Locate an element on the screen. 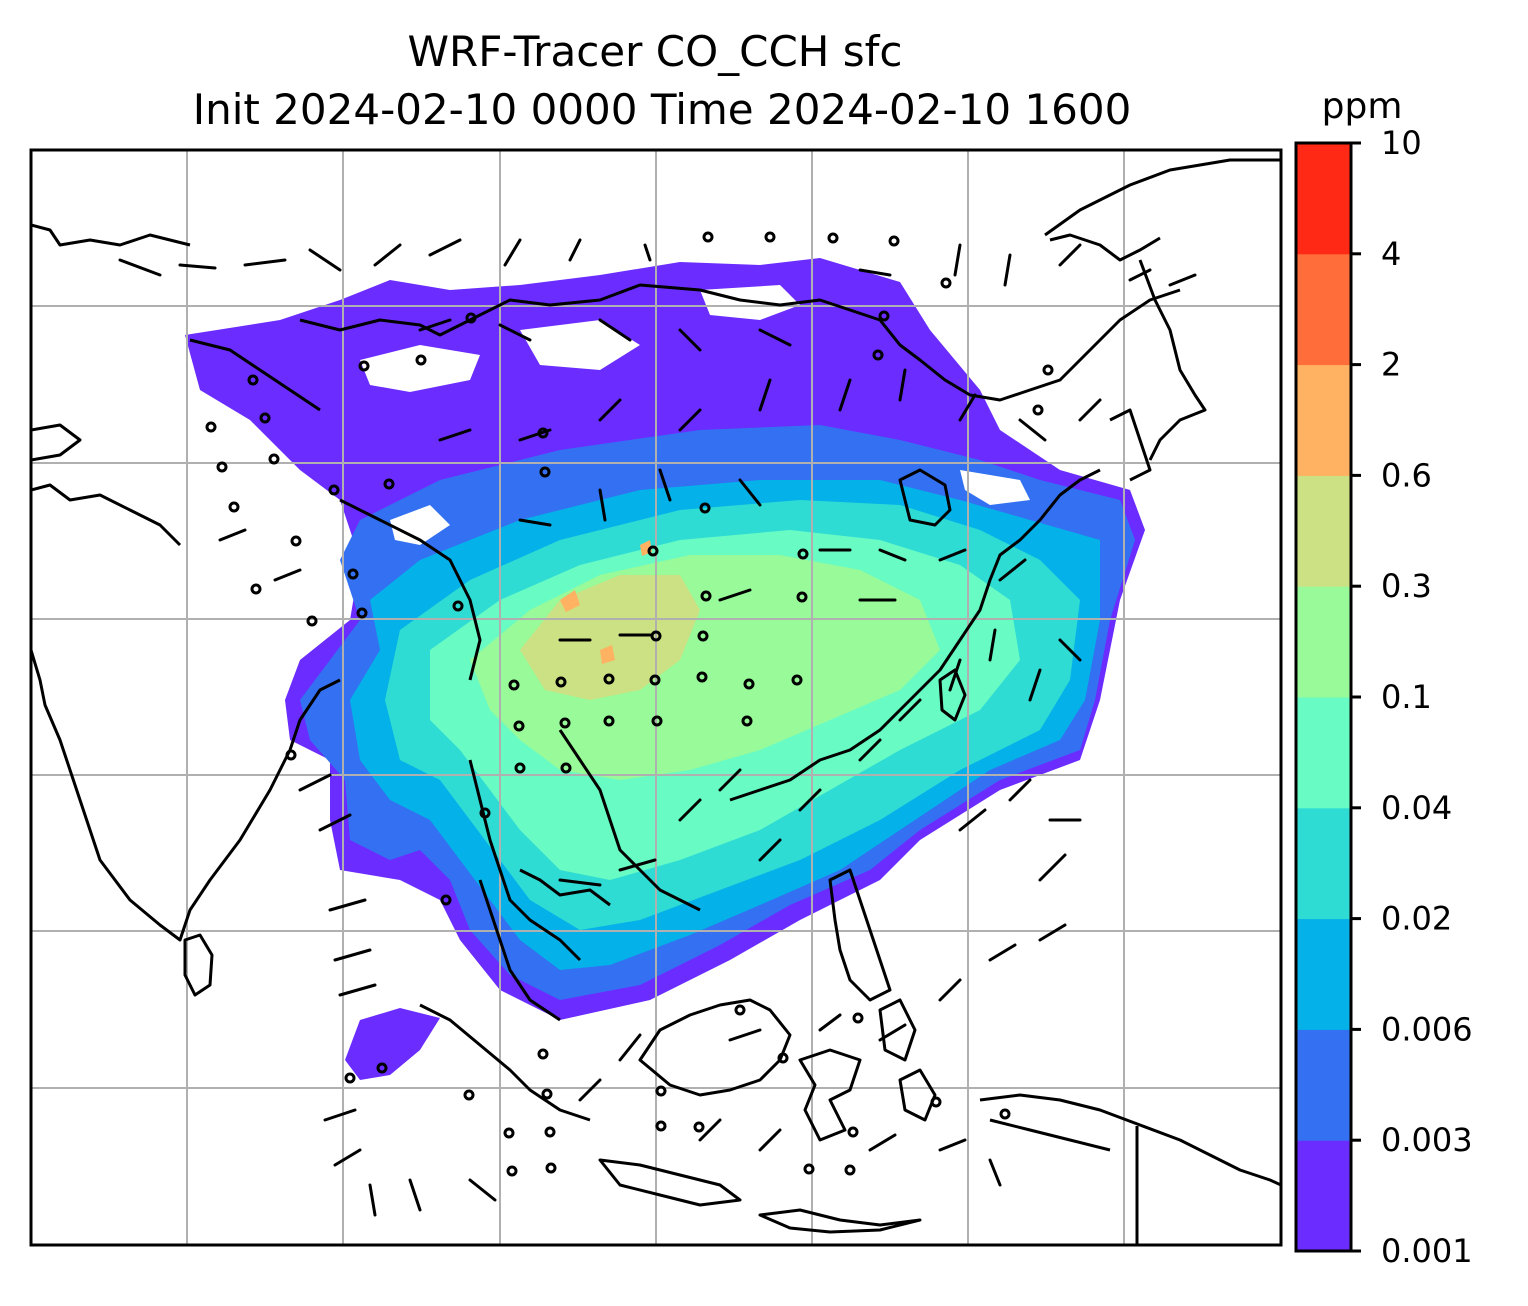 This screenshot has height=1306, width=1528. india-coast is located at coordinates (186, 795).